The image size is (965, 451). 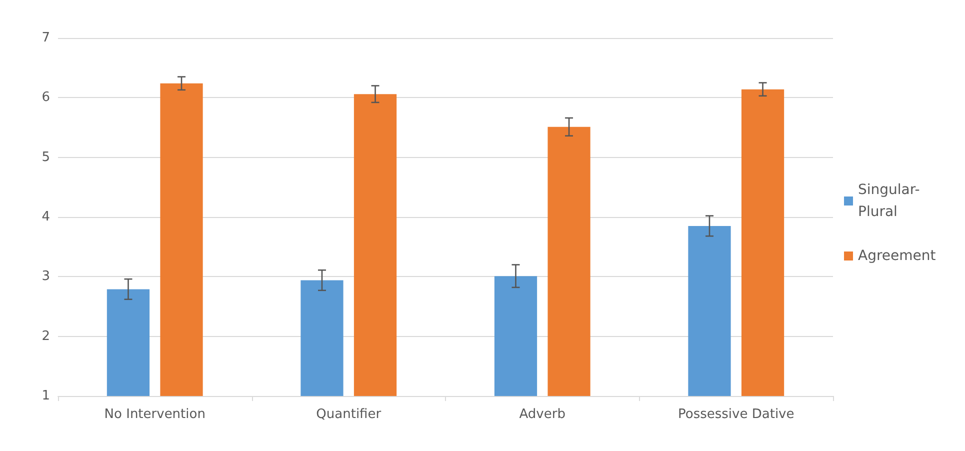 I want to click on y-tick-label: 1, so click(x=46, y=396).